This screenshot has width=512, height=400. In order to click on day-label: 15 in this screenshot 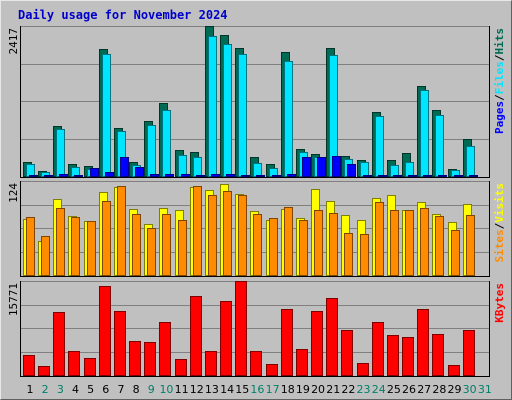, I will do `click(242, 389)`.